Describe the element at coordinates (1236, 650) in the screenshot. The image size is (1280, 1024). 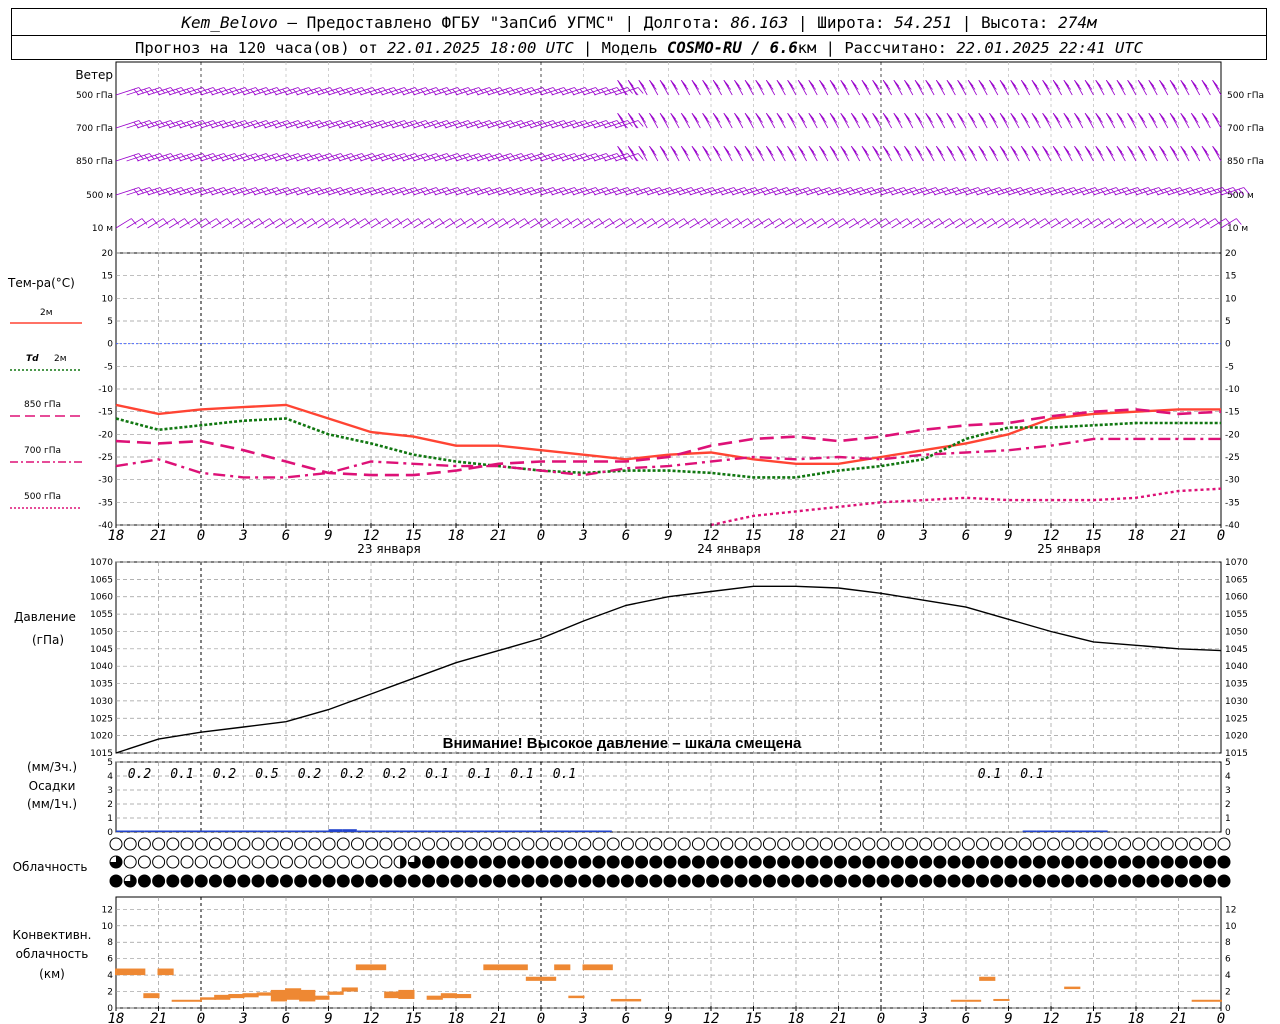
I see `y-tick-label-right: 1045` at that location.